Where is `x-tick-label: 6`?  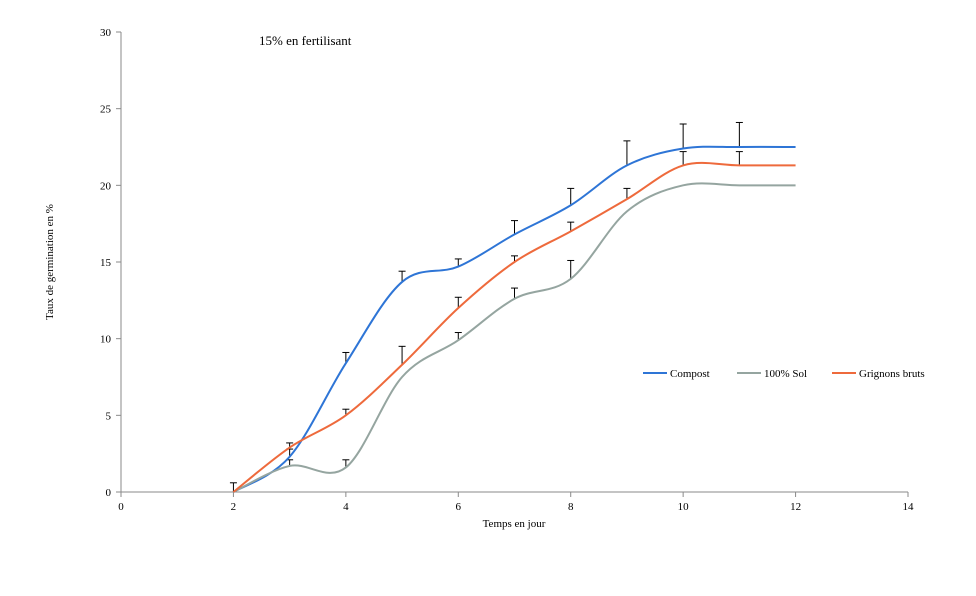
x-tick-label: 6 is located at coordinates (459, 507).